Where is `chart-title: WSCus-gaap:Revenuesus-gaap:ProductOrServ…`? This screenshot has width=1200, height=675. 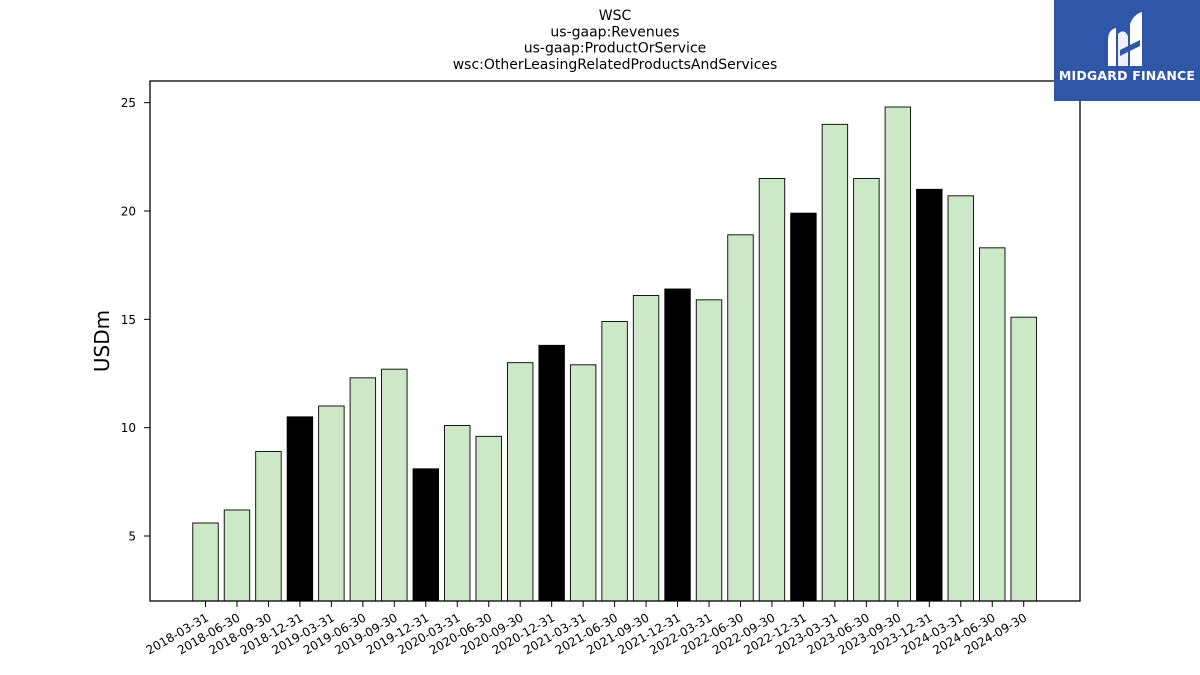 chart-title: WSCus-gaap:Revenuesus-gaap:ProductOrServ… is located at coordinates (615, 40).